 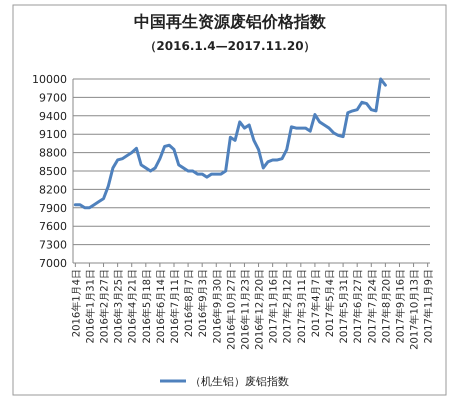 What do you see at coordinates (203, 303) in the screenshot?
I see `x-tick-label: 2016年9月3日` at bounding box center [203, 303].